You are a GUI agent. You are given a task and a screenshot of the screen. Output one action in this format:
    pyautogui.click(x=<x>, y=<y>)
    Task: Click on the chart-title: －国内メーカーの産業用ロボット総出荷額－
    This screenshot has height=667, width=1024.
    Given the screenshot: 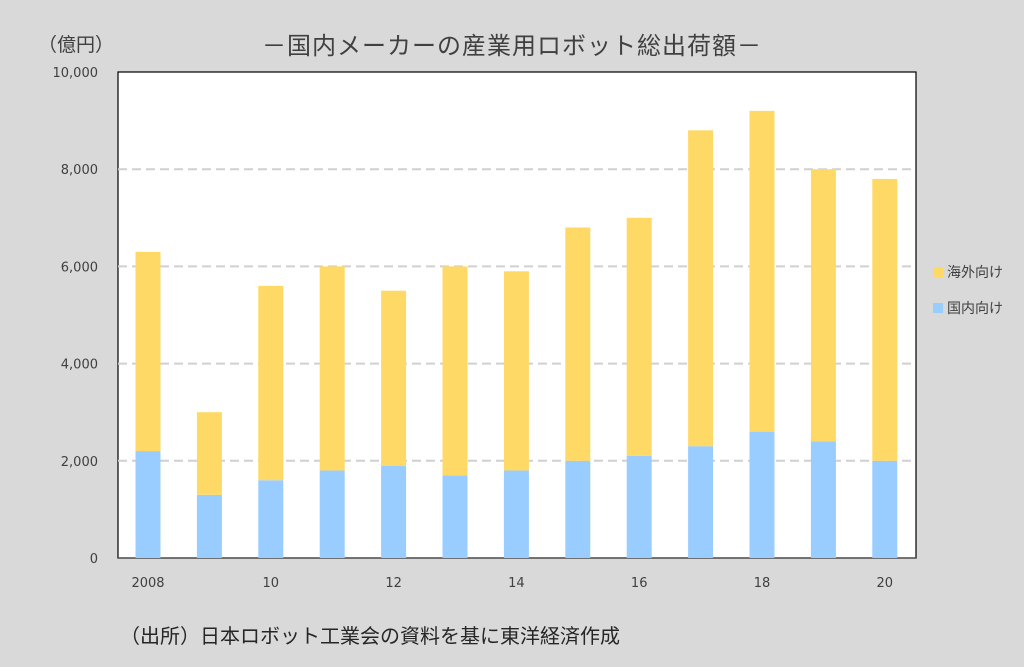 What is the action you would take?
    pyautogui.click(x=512, y=46)
    